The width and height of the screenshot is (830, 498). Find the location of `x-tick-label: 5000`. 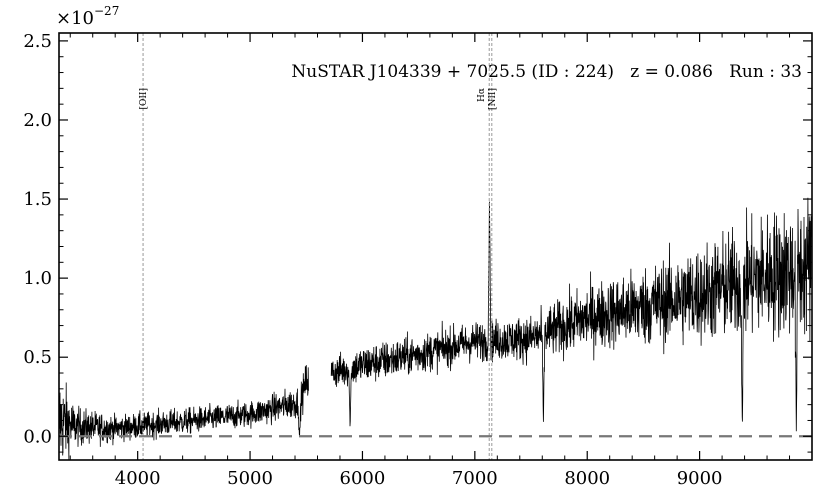

x-tick-label: 5000 is located at coordinates (250, 478).